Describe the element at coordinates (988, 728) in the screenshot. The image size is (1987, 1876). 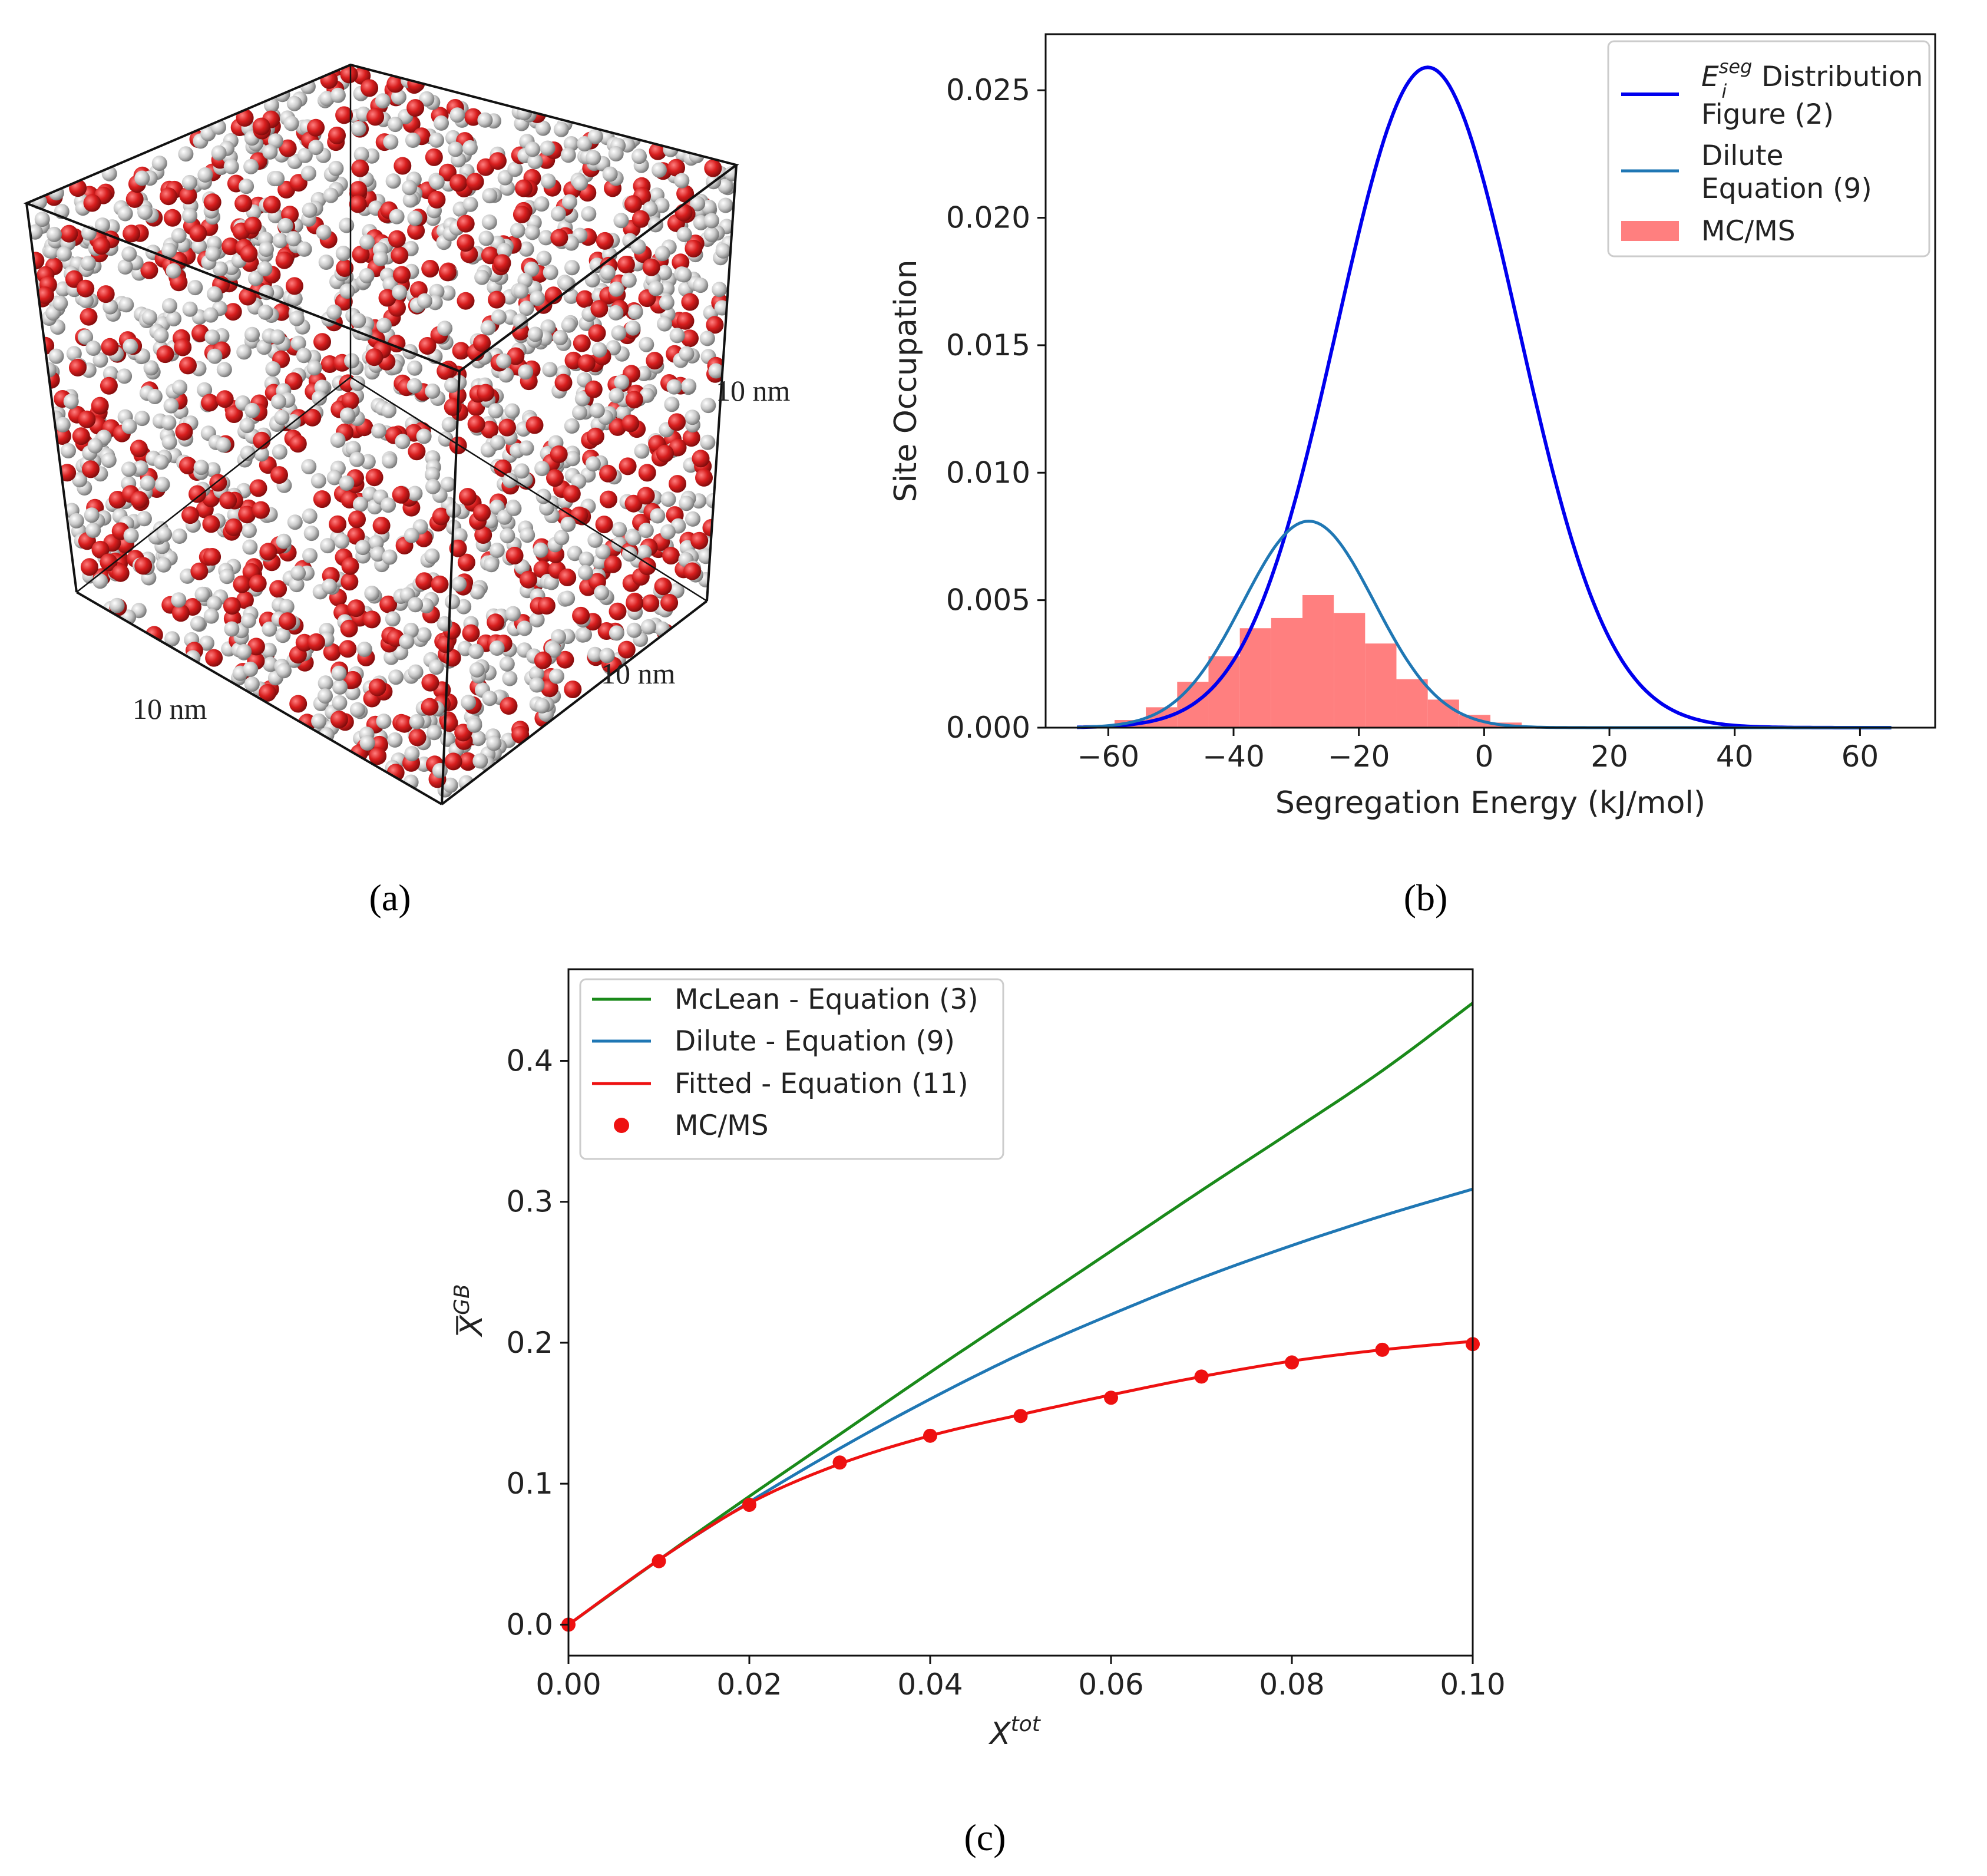
I see `y-tick-label: 0.000` at that location.